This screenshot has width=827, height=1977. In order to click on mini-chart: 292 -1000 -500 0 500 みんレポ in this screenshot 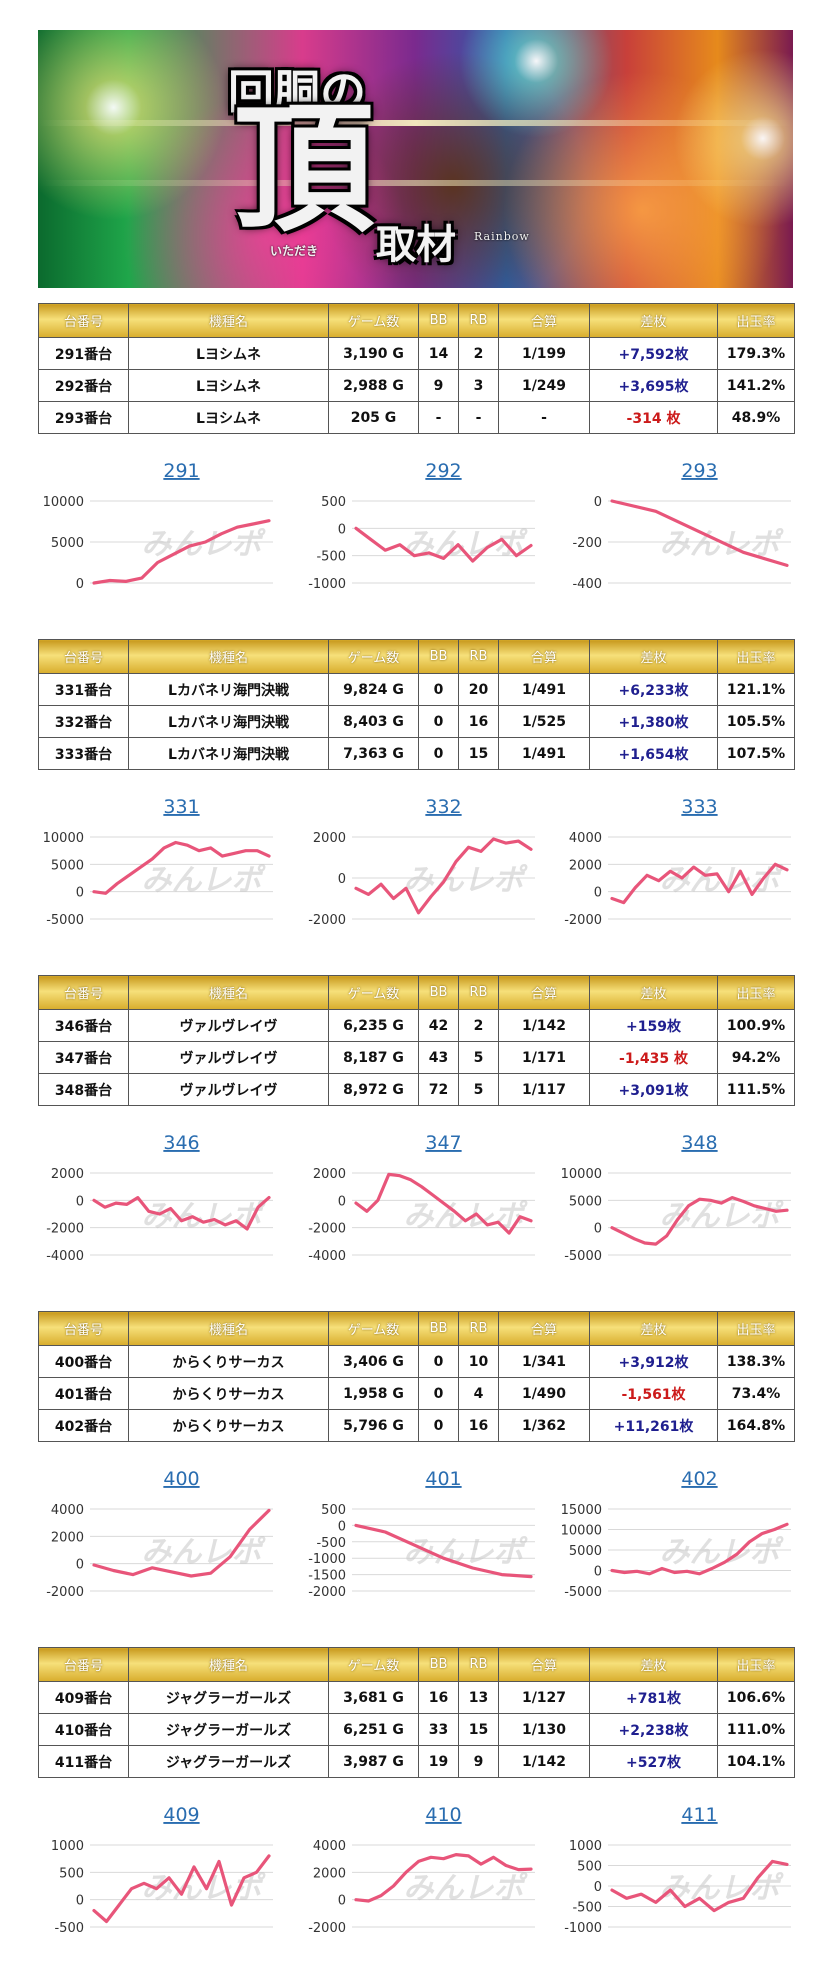, I will do `click(421, 526)`.